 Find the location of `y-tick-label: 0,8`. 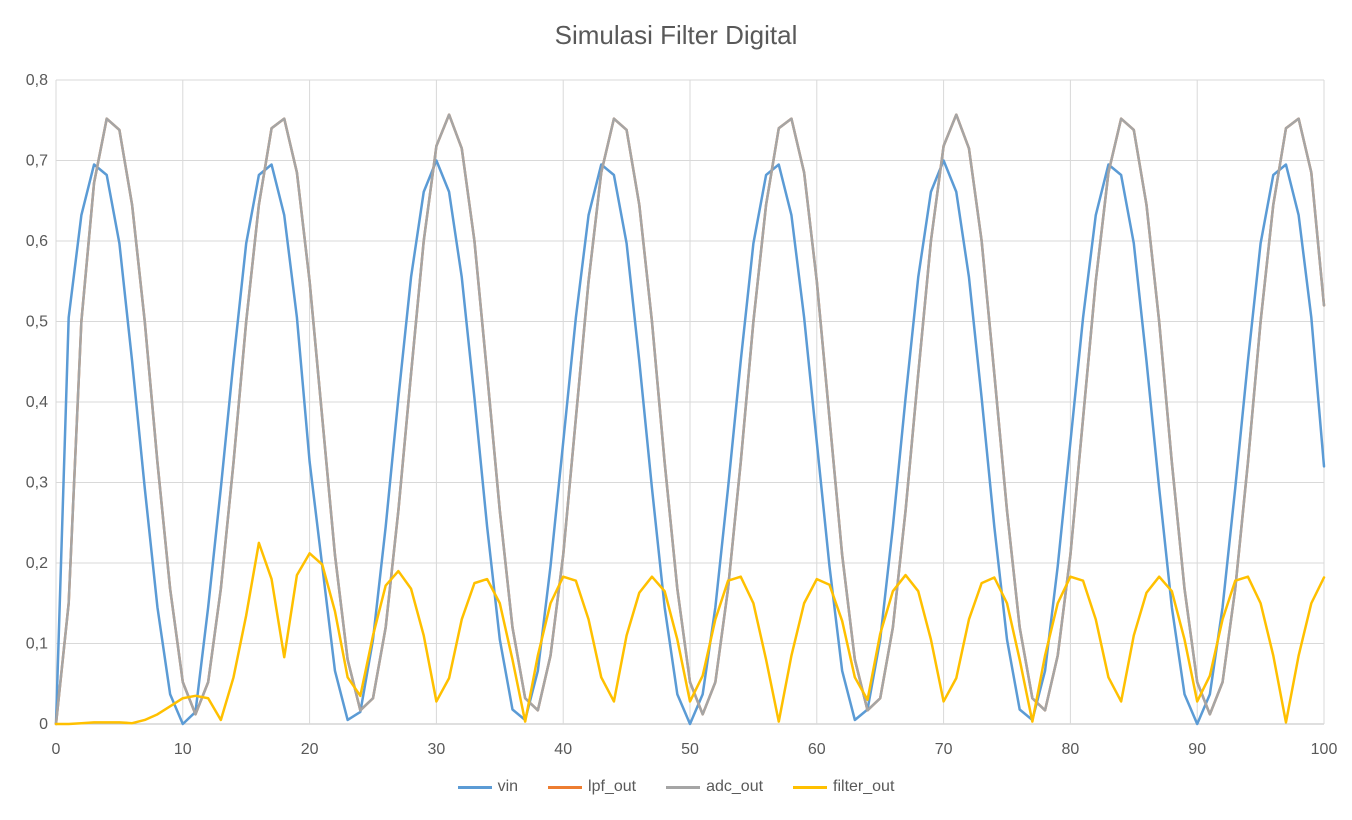

y-tick-label: 0,8 is located at coordinates (37, 80).